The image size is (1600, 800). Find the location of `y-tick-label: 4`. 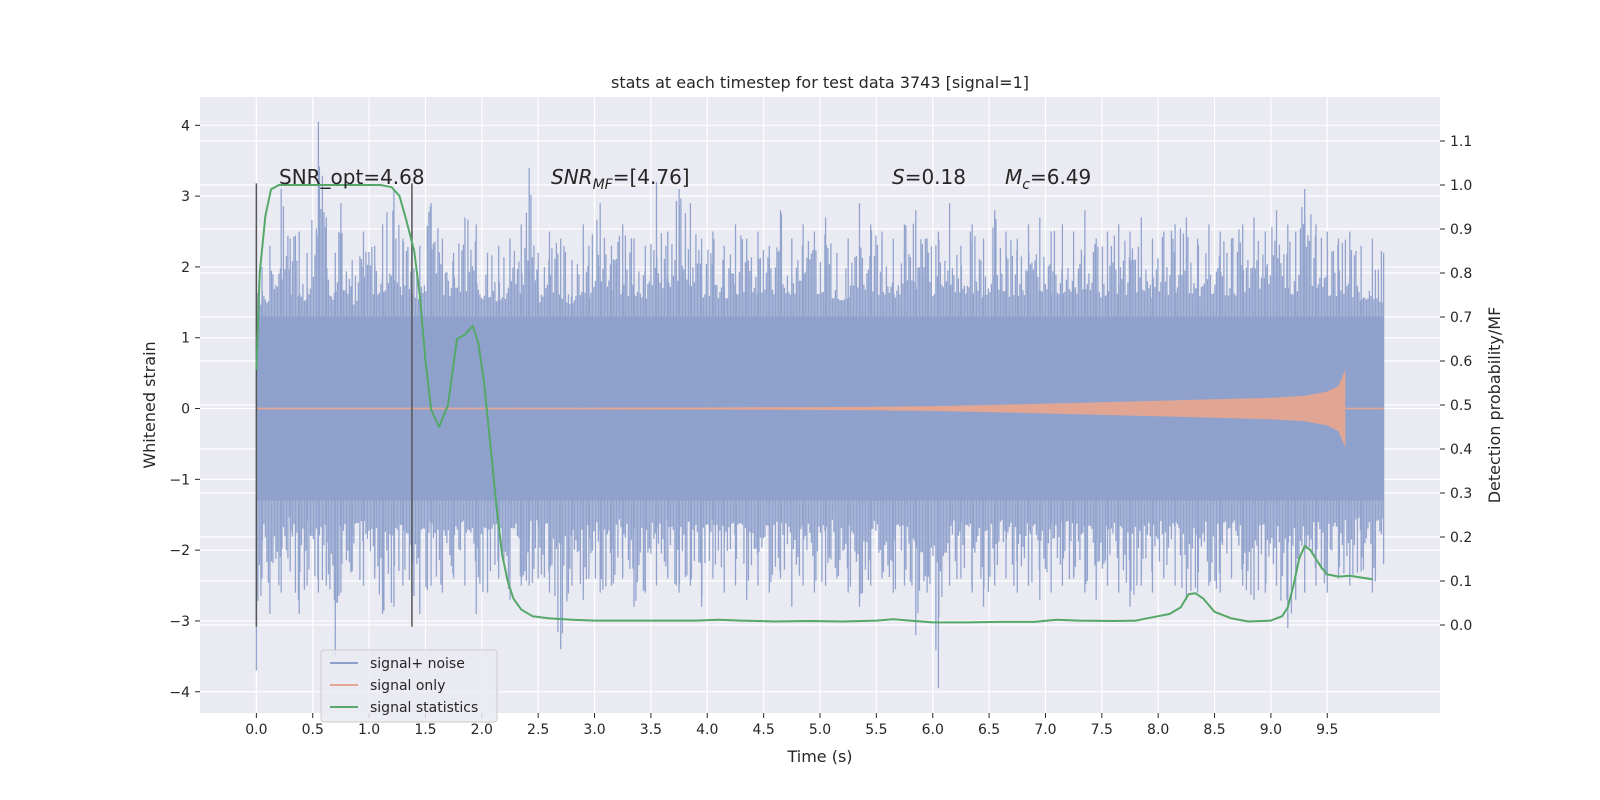

y-tick-label: 4 is located at coordinates (185, 126).